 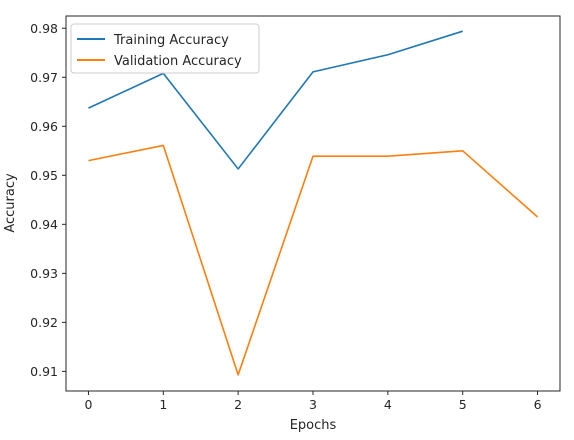 What do you see at coordinates (44, 322) in the screenshot?
I see `y-tick-label: 0.92` at bounding box center [44, 322].